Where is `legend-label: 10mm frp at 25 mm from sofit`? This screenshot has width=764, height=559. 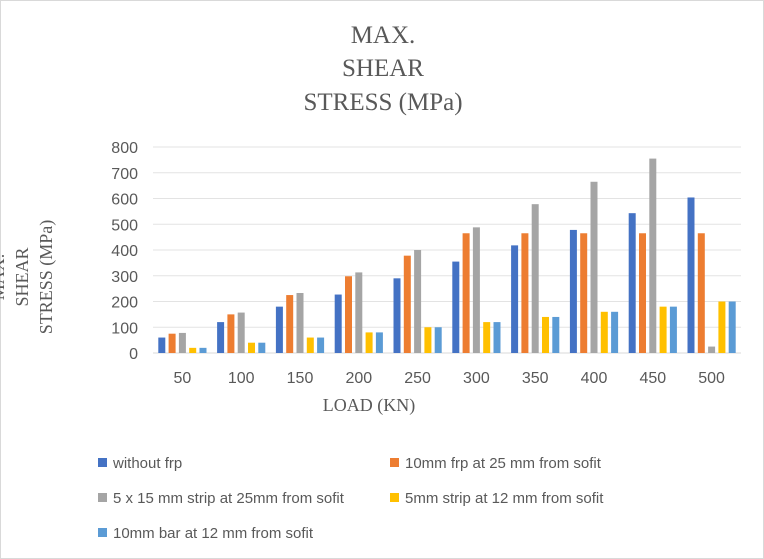
legend-label: 10mm frp at 25 mm from sofit is located at coordinates (503, 463).